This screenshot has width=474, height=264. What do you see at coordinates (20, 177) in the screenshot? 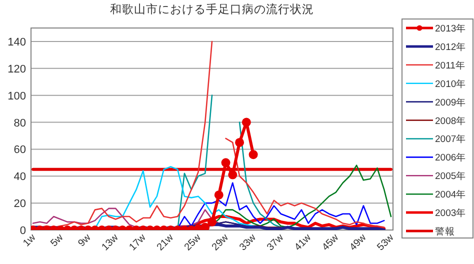
I see `y-tick-label: 40` at bounding box center [20, 177].